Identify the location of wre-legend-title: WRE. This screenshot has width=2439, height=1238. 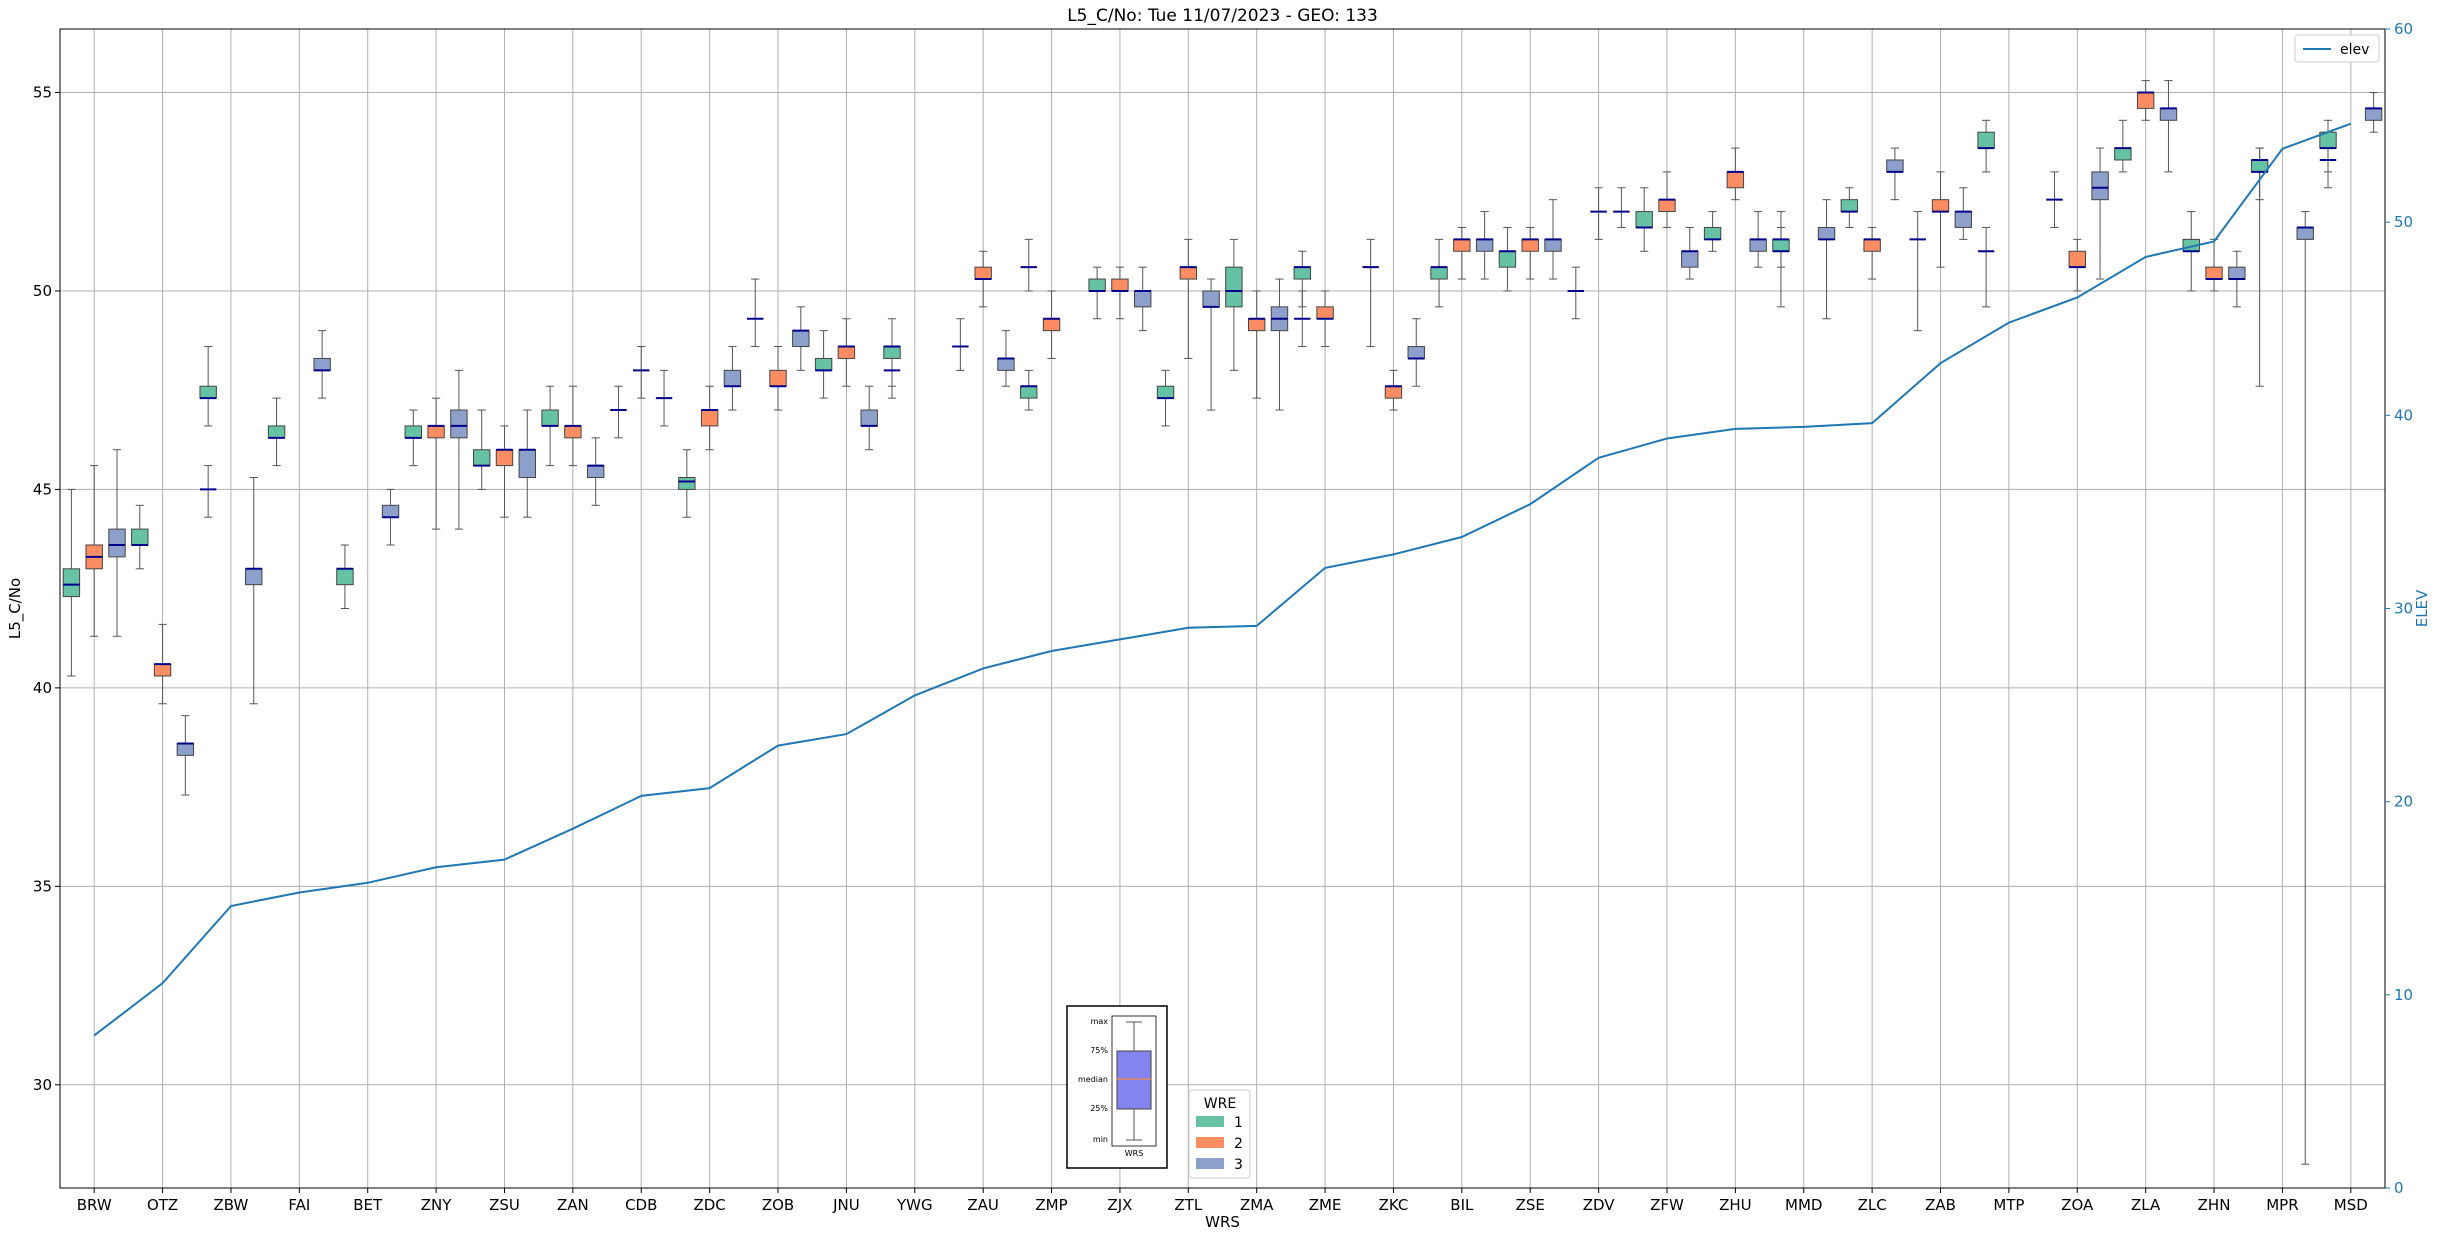
(1220, 1104).